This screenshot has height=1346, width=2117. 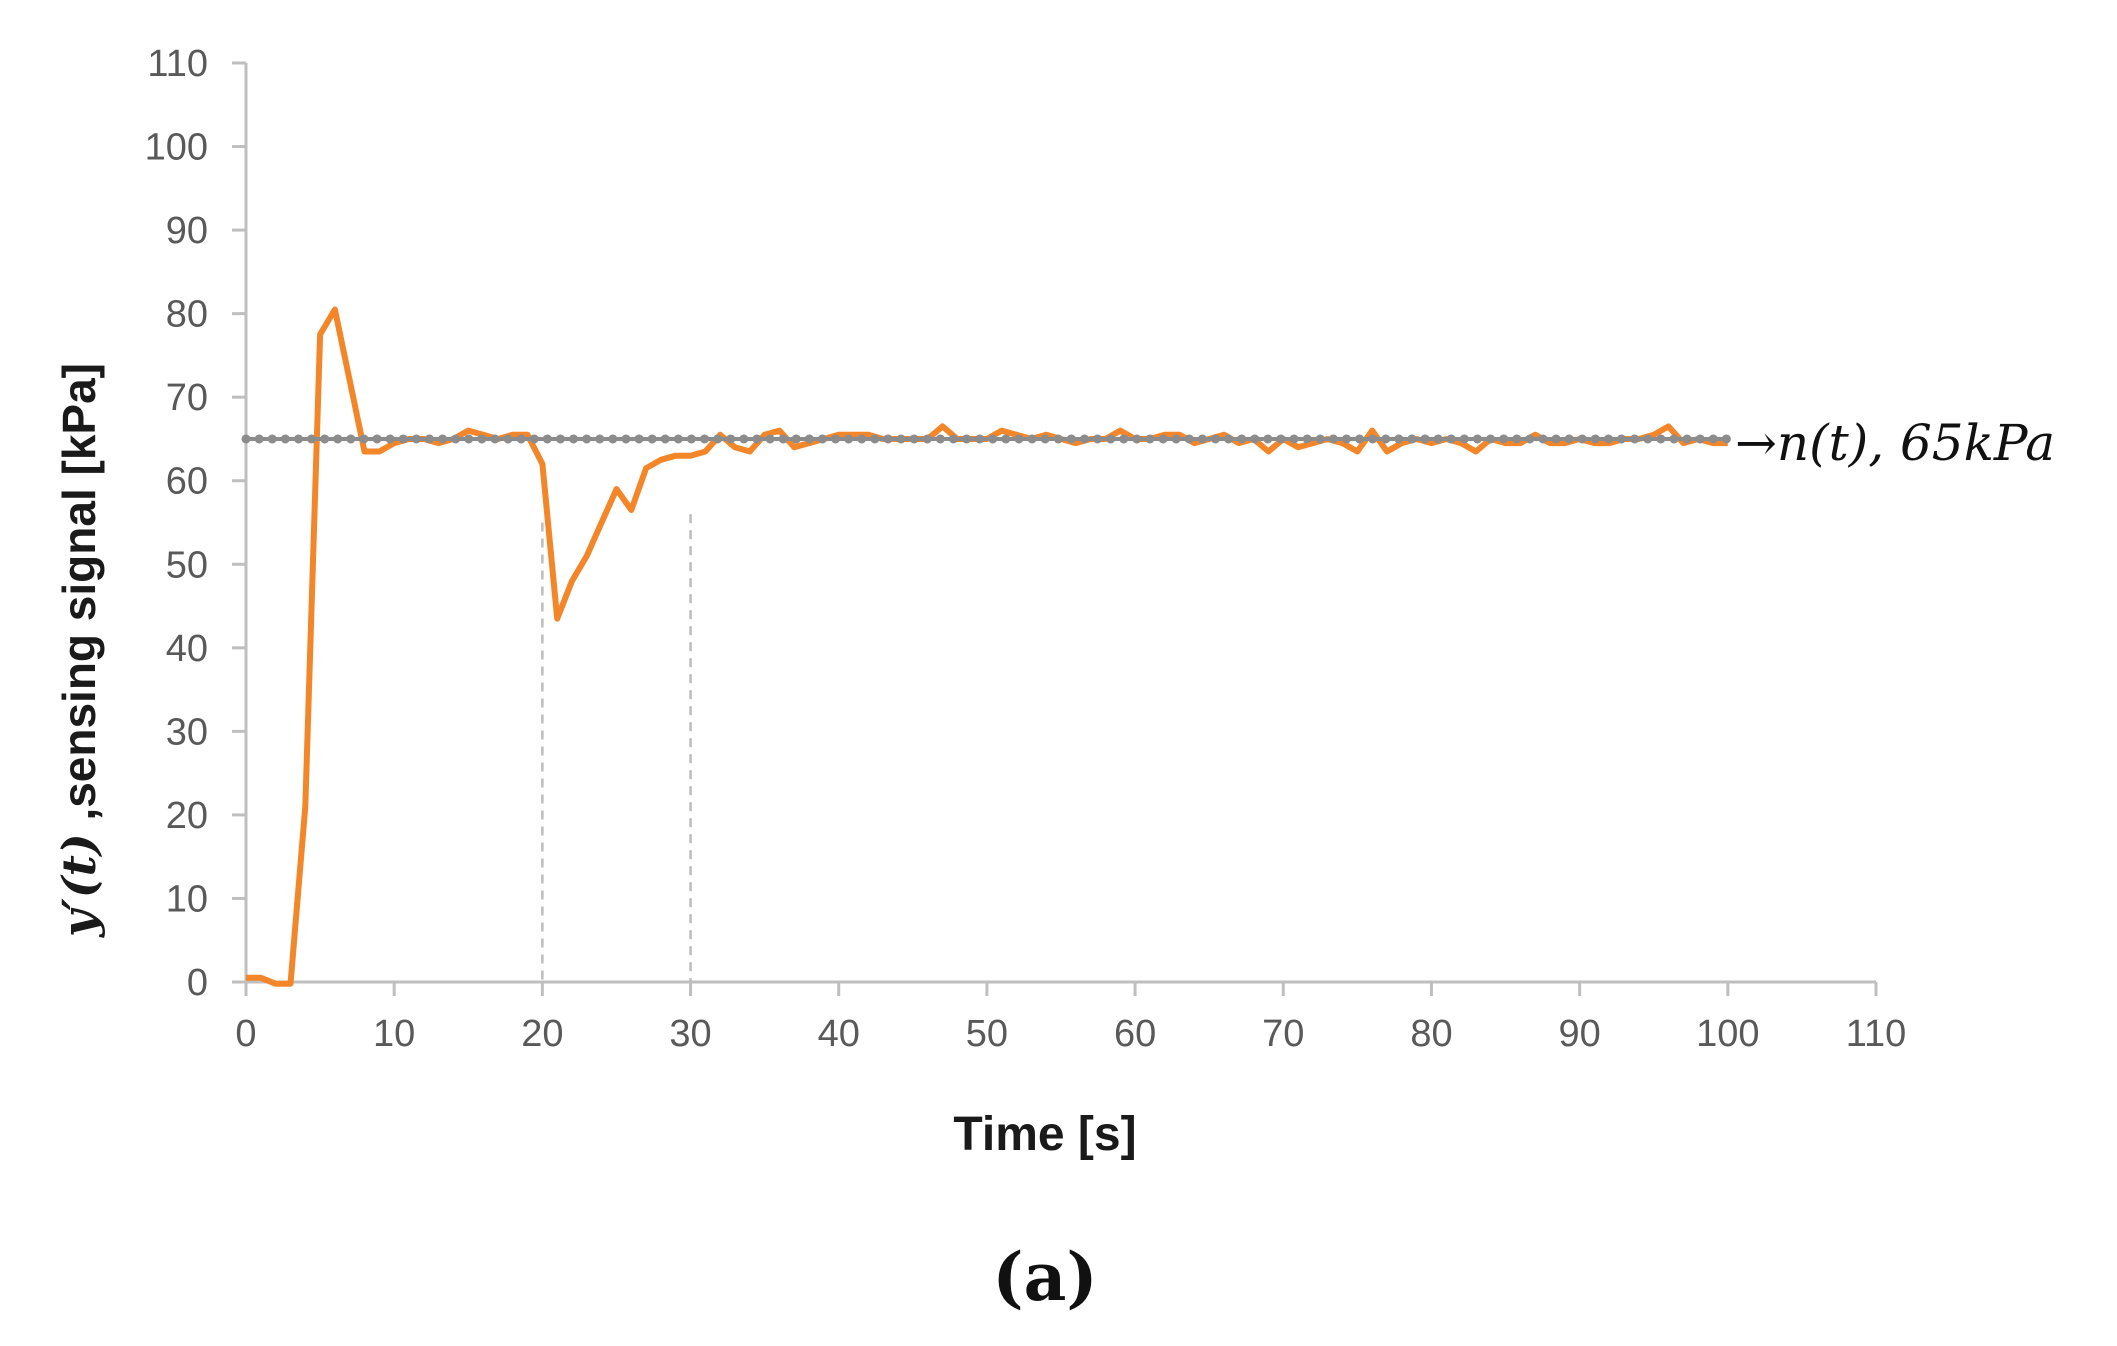 I want to click on x-tick-label: 80, so click(x=1431, y=1034).